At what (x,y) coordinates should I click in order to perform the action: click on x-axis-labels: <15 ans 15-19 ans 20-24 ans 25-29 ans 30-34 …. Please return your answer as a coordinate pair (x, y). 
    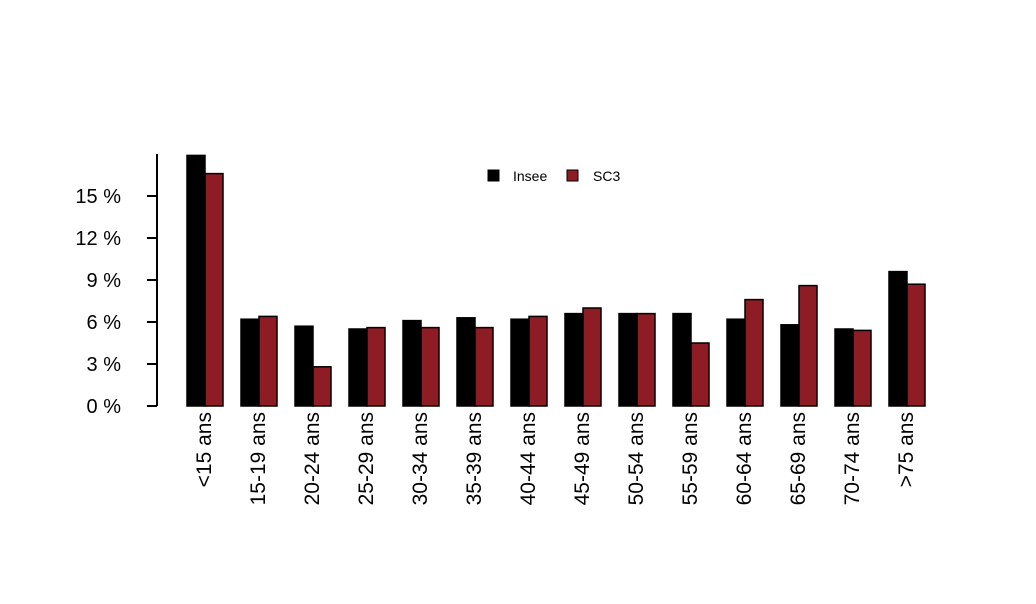
    Looking at the image, I should click on (555, 458).